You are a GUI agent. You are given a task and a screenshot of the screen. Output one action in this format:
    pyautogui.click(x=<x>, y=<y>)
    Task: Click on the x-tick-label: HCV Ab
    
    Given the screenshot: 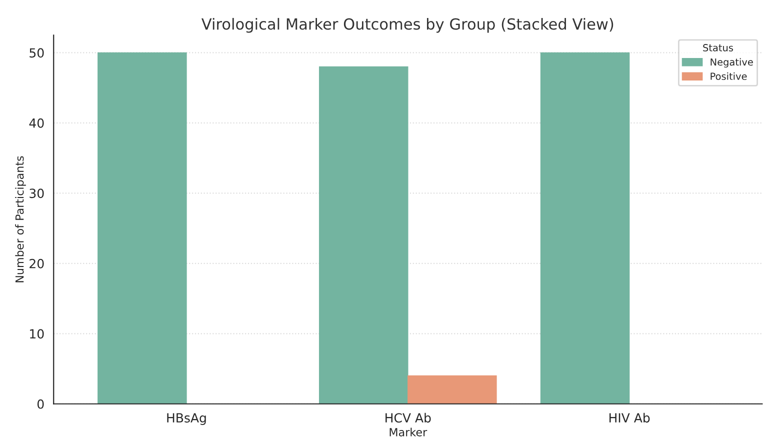 What is the action you would take?
    pyautogui.click(x=408, y=417)
    